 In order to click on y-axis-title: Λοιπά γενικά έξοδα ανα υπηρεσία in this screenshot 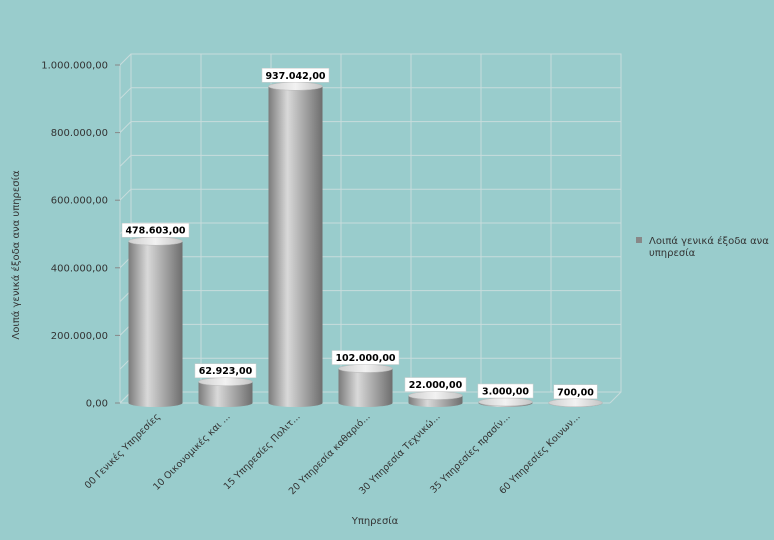, I will do `click(16, 255)`.